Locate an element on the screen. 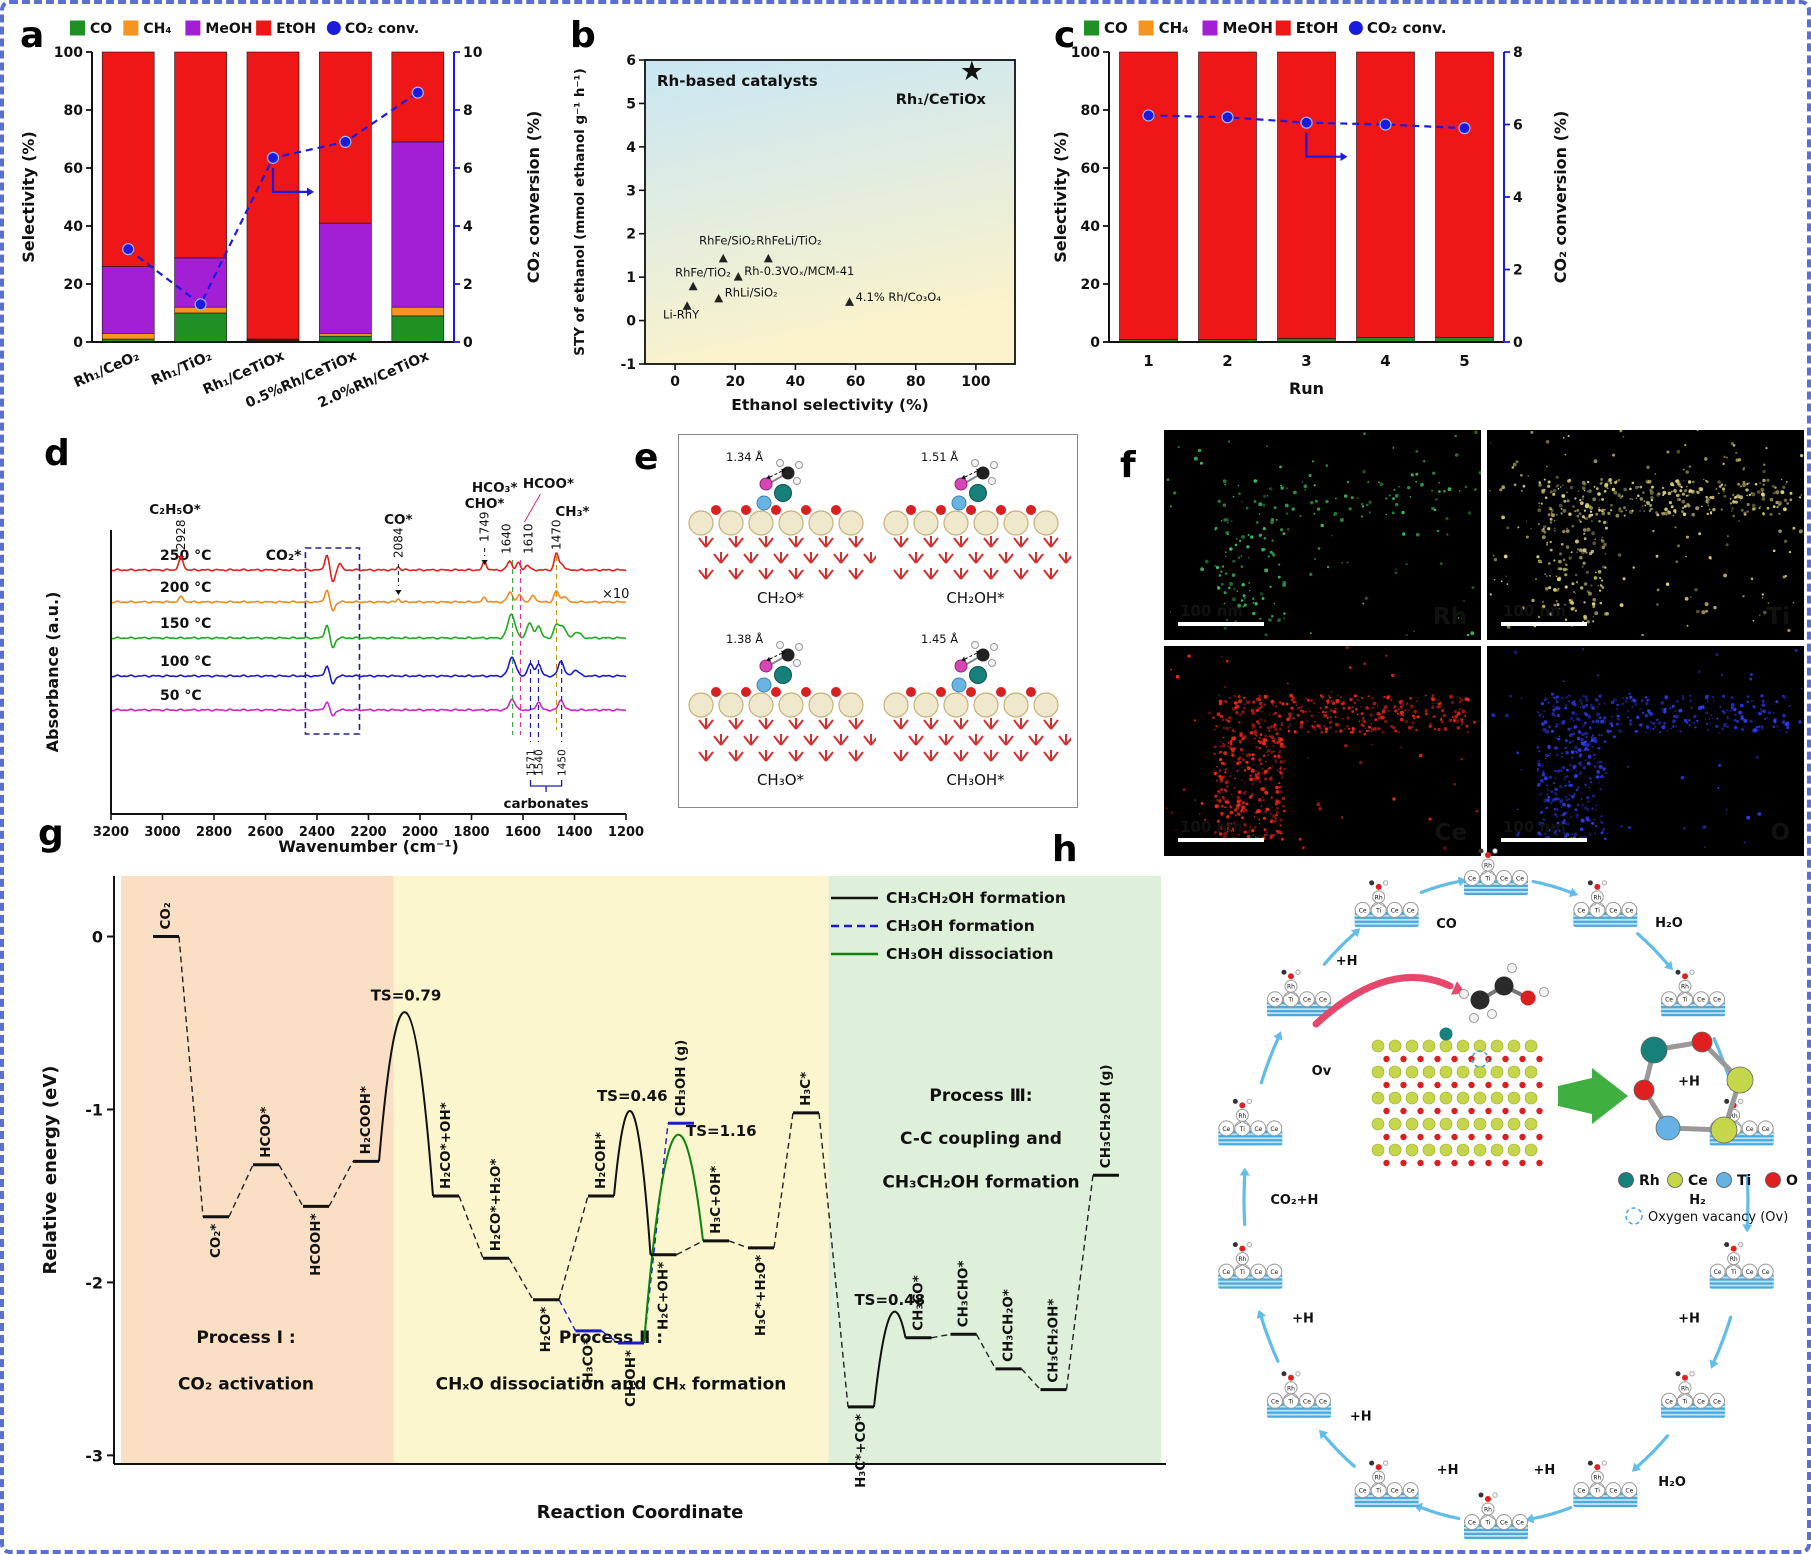 The image size is (1811, 1554). bar-segment-CH₄ is located at coordinates (345, 334).